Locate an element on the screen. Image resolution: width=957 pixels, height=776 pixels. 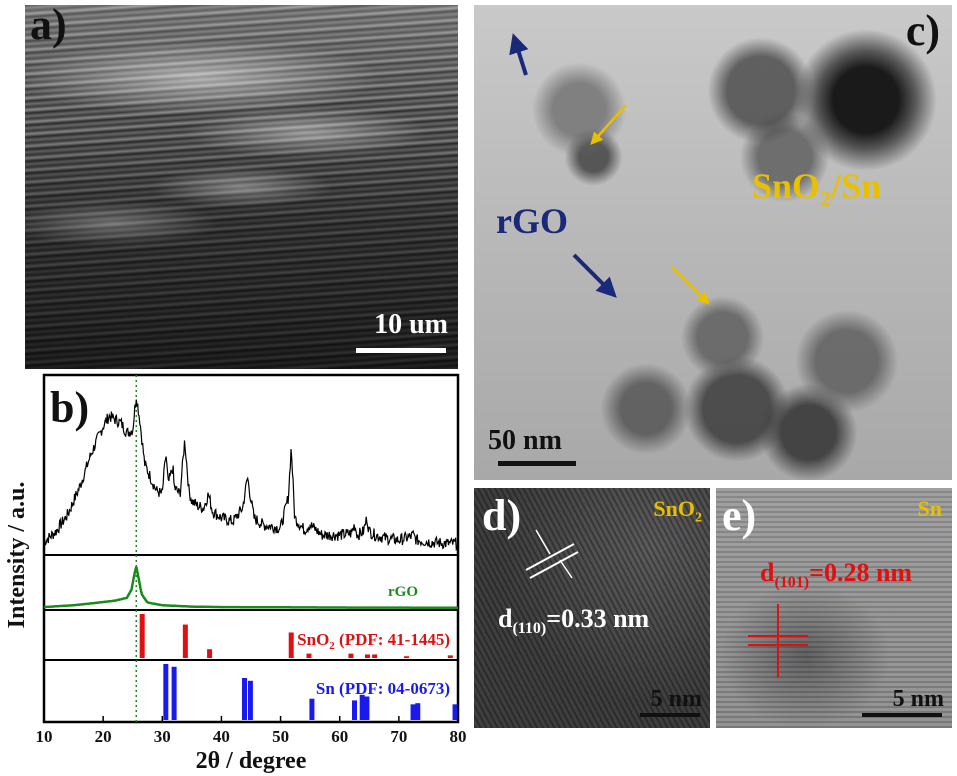
d-scale-bar is located at coordinates (670, 715).